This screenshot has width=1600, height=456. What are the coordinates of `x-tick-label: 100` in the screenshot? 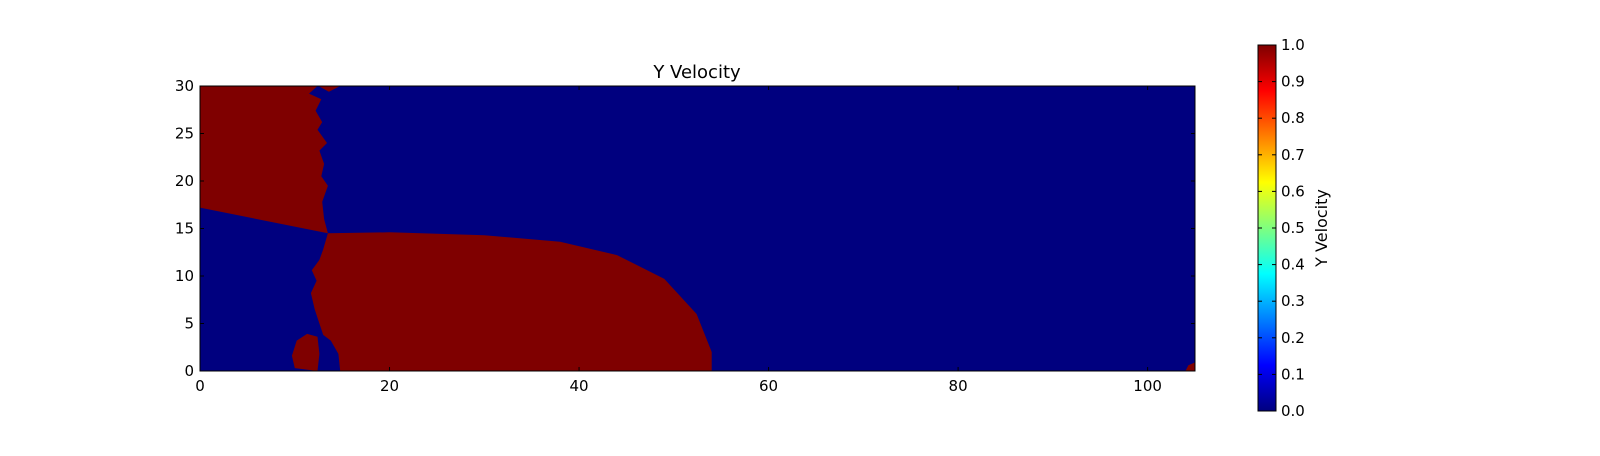 It's located at (1147, 386).